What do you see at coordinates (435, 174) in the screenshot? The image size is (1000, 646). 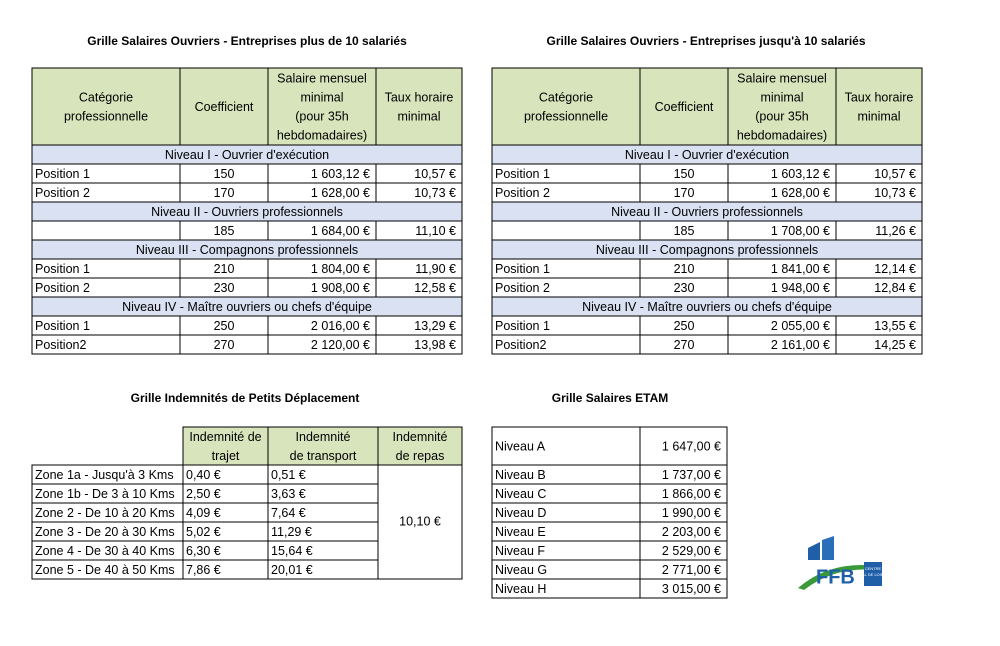 I see `cell-text: 10,57 €` at bounding box center [435, 174].